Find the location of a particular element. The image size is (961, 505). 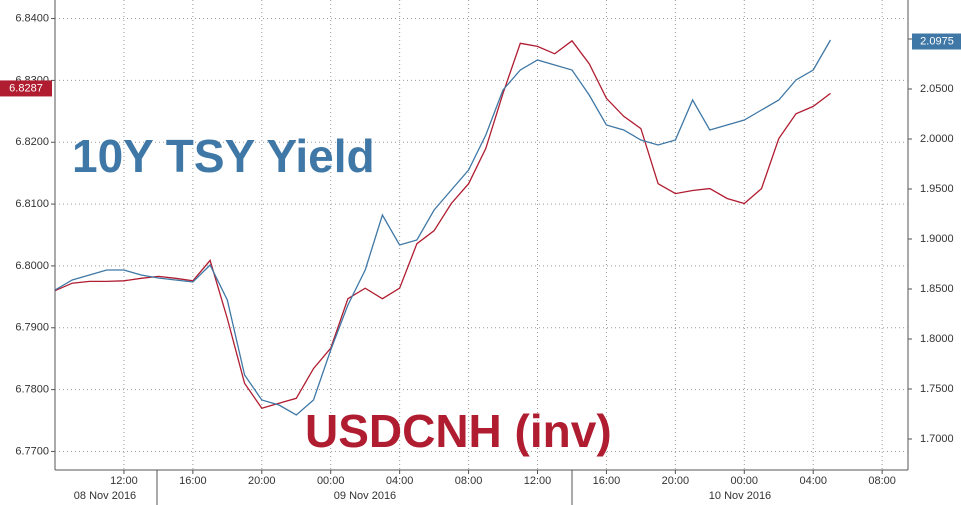

y-tick-label: 6.7900 is located at coordinates (32, 328).